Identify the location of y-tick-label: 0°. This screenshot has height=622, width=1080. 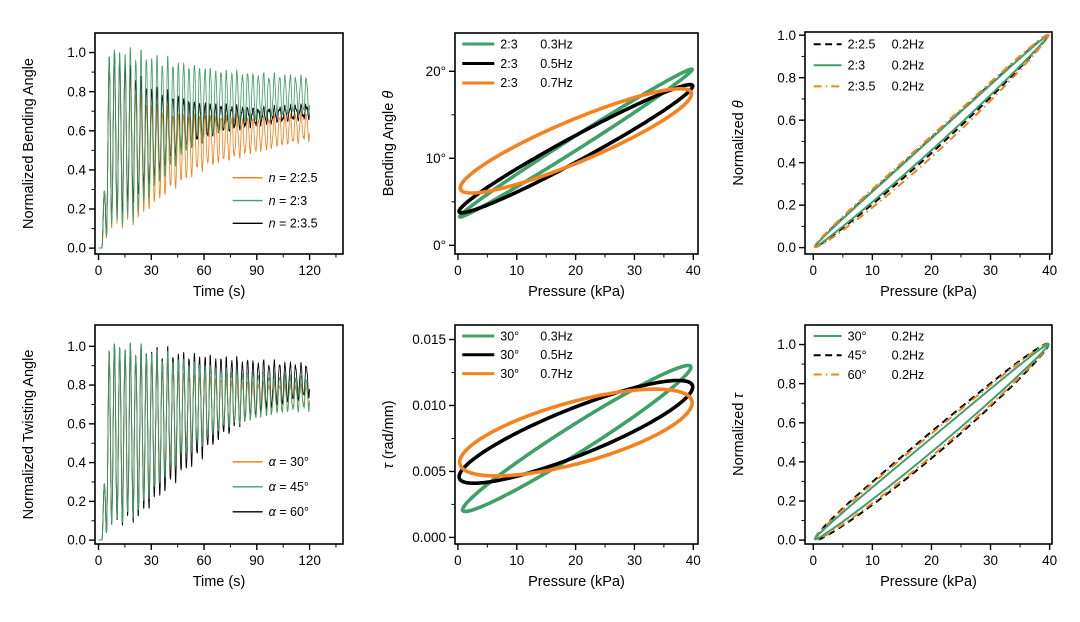
(439, 245).